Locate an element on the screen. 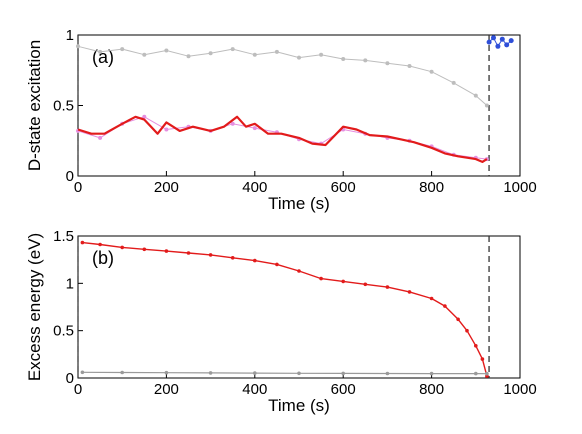 Image resolution: width=582 pixels, height=434 pixels. panel-label: (b) is located at coordinates (103, 258).